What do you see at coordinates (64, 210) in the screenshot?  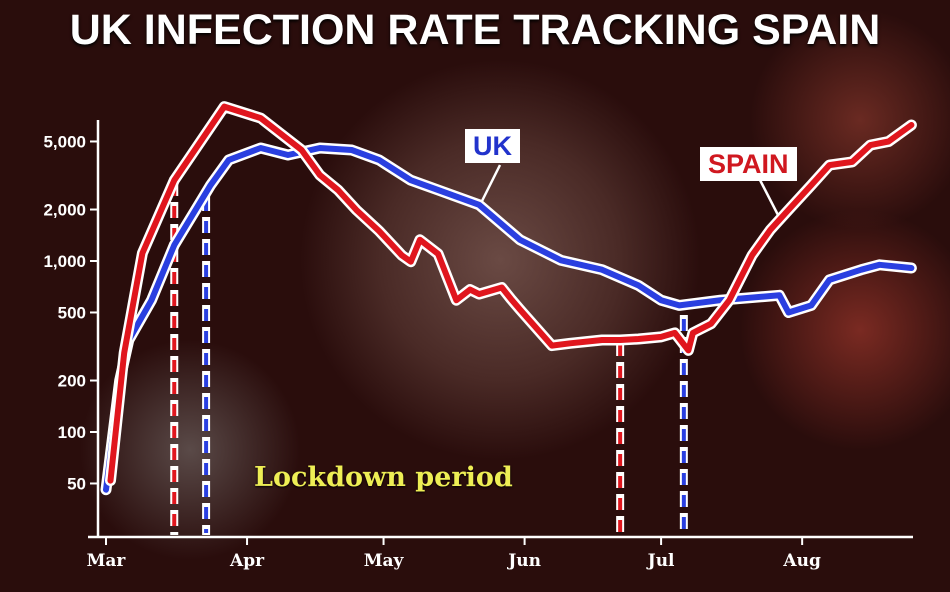 I see `y-tick-label: 2,000` at bounding box center [64, 210].